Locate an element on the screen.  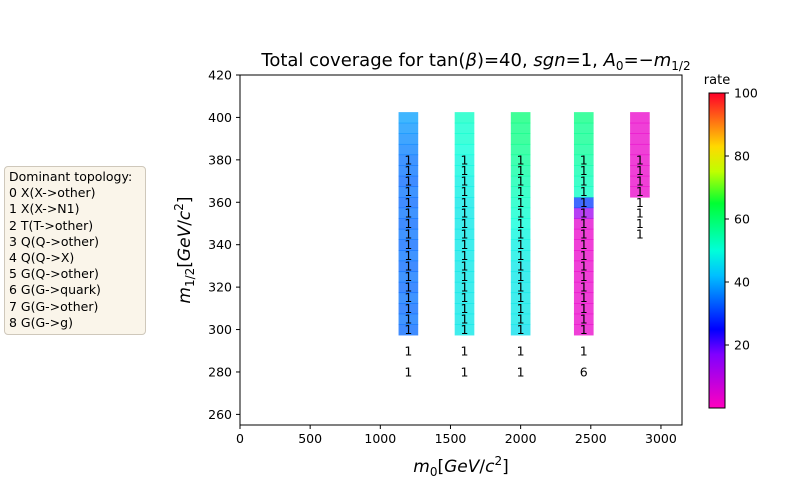
y-tick-label: 380 is located at coordinates (220, 159).